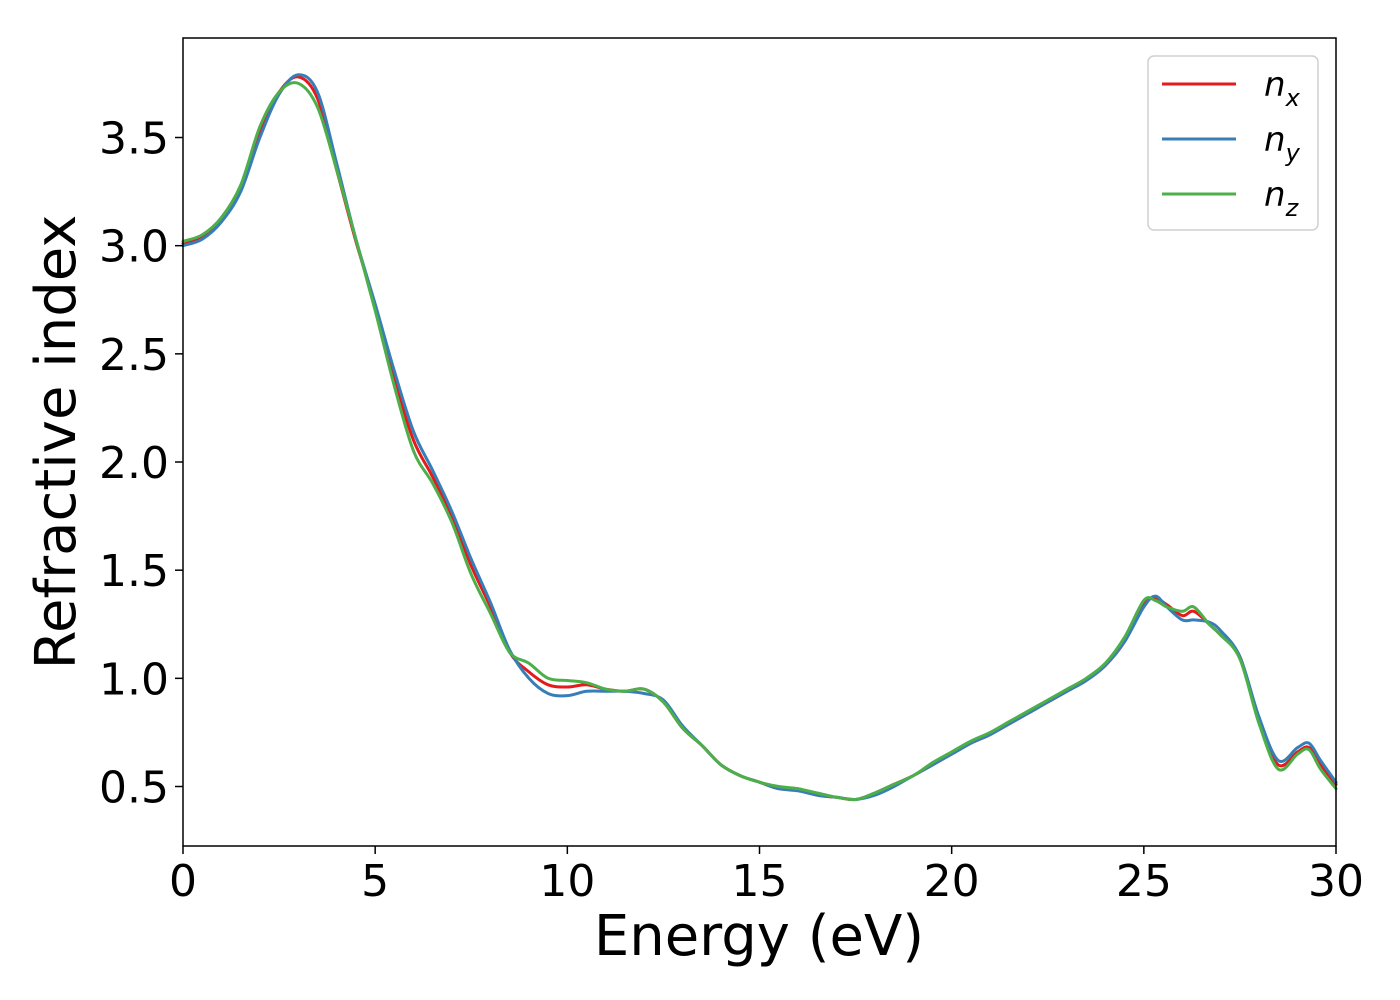  I want to click on y-tick-label: 1.5, so click(134, 571).